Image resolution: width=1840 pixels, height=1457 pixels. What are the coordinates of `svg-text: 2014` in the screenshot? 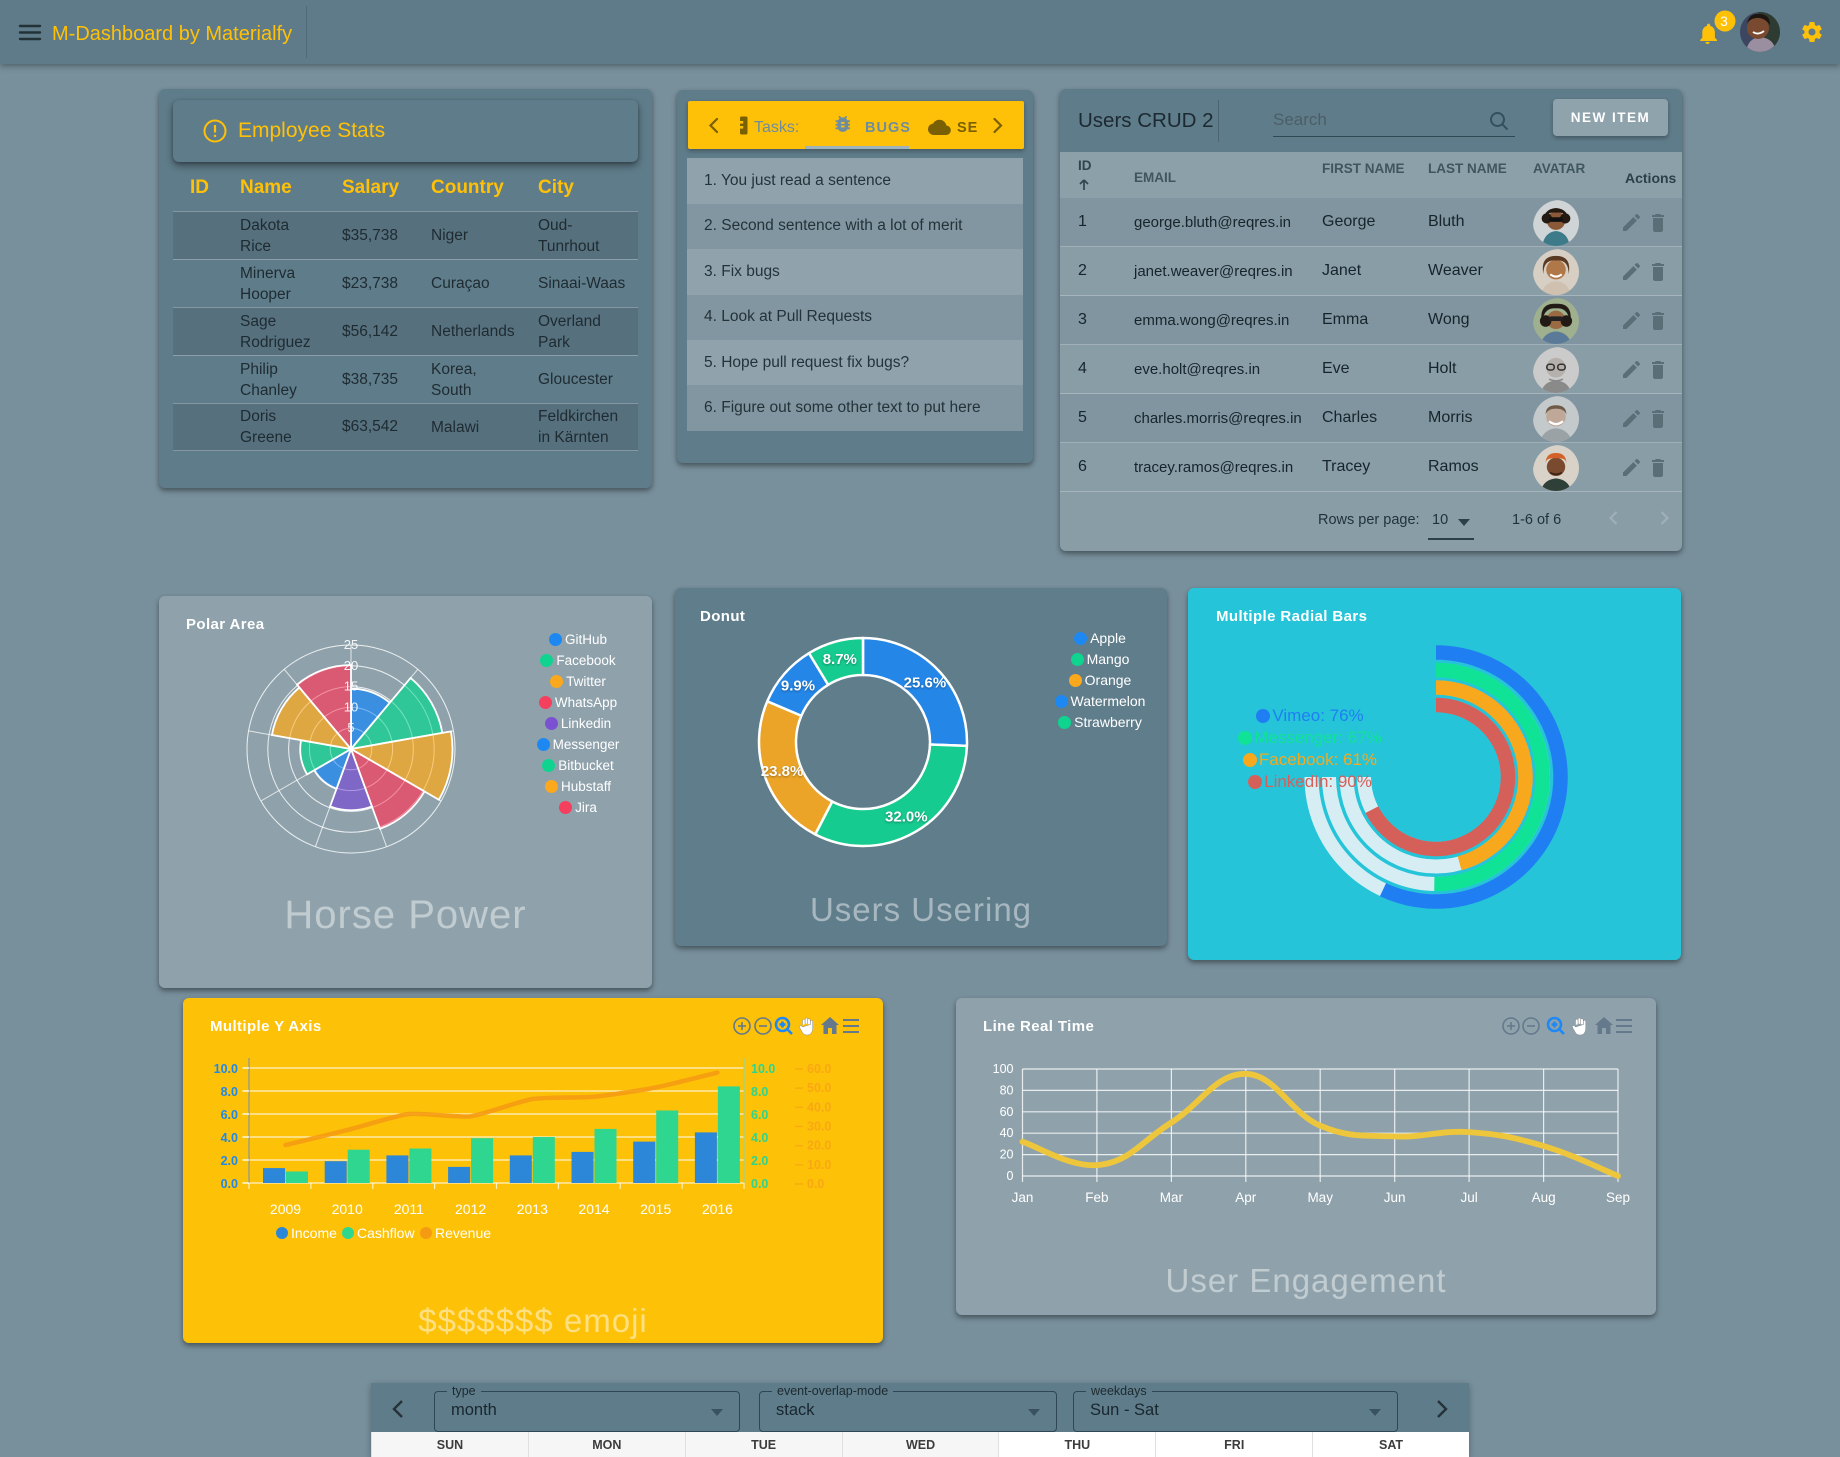 It's located at (593, 1209).